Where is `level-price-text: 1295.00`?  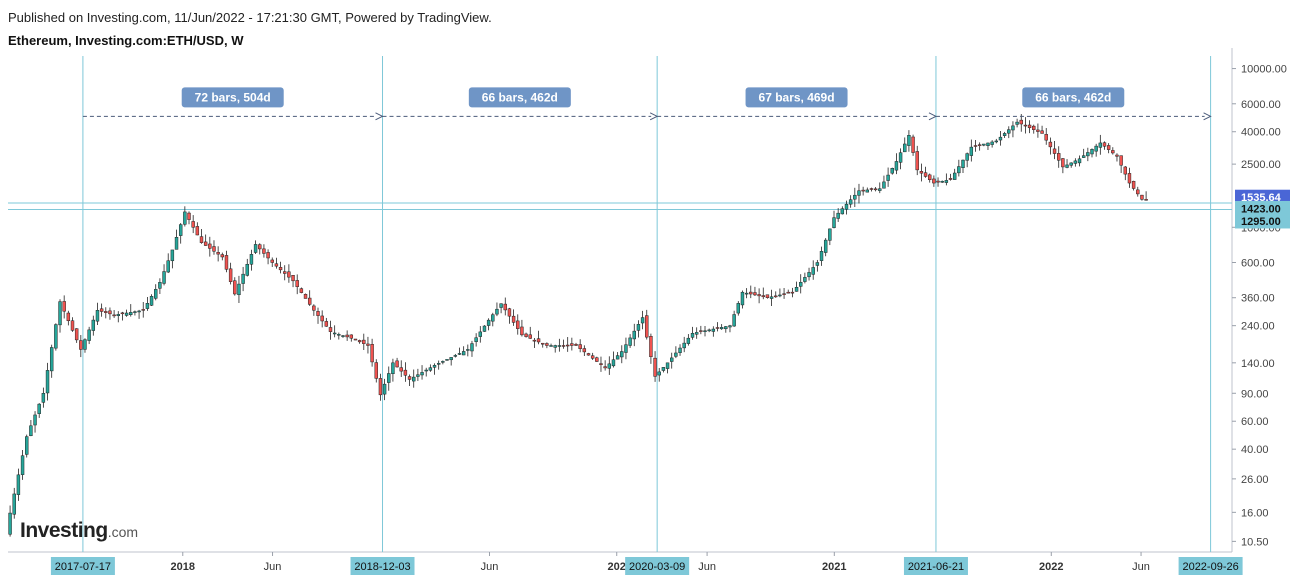
level-price-text: 1295.00 is located at coordinates (1261, 222).